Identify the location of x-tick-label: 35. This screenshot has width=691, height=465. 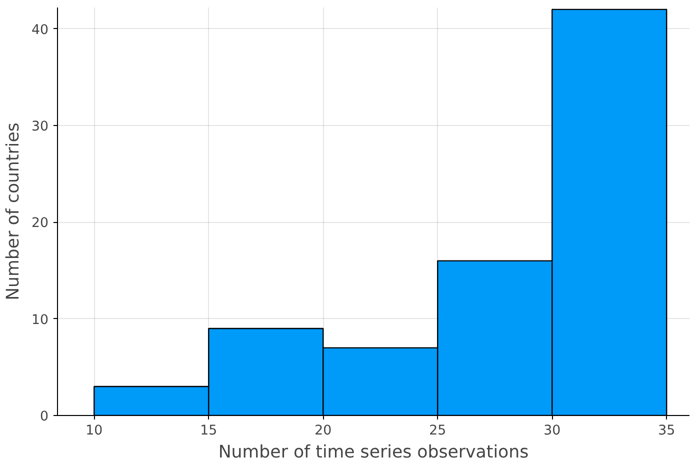
(667, 431).